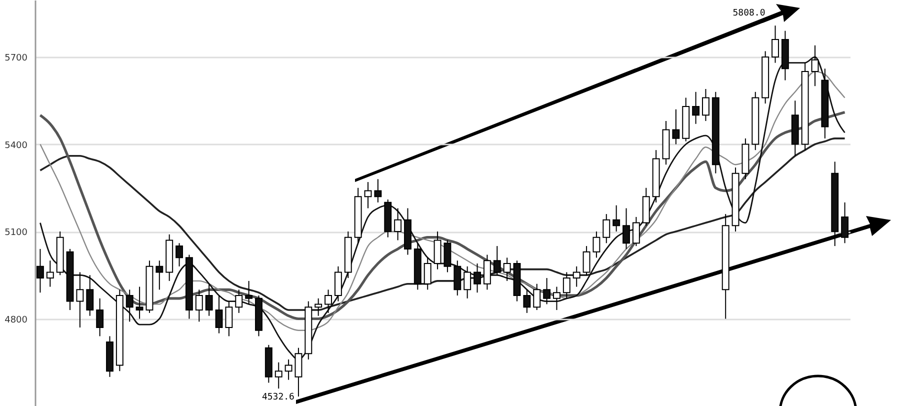 This screenshot has width=900, height=406. Describe the element at coordinates (16, 320) in the screenshot. I see `y-tick-label: 4800` at that location.